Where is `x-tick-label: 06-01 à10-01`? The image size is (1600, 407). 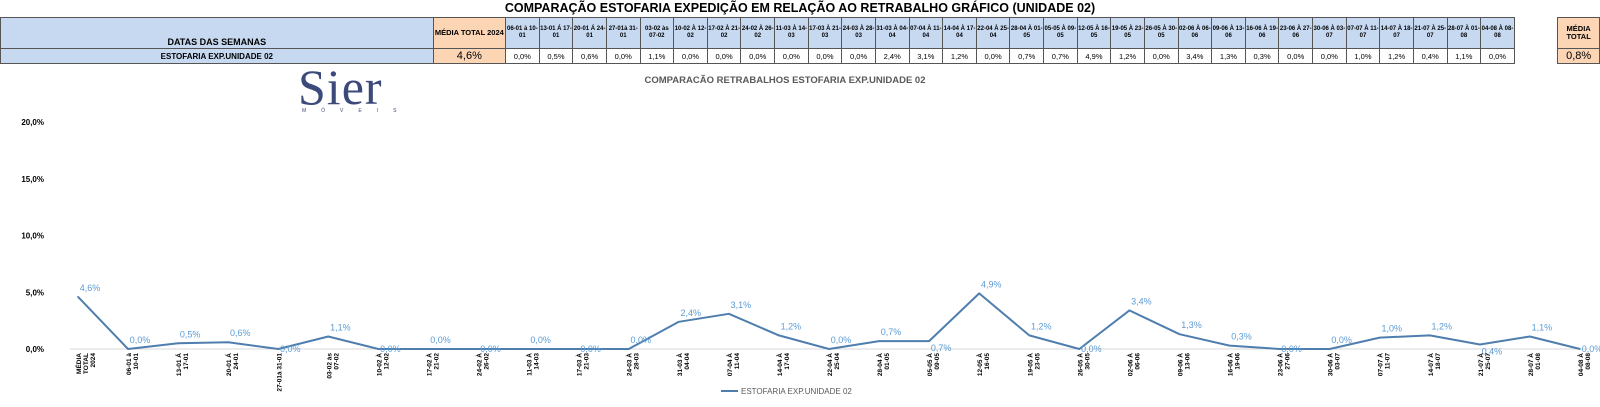 x-tick-label: 06-01 à10-01 is located at coordinates (133, 364).